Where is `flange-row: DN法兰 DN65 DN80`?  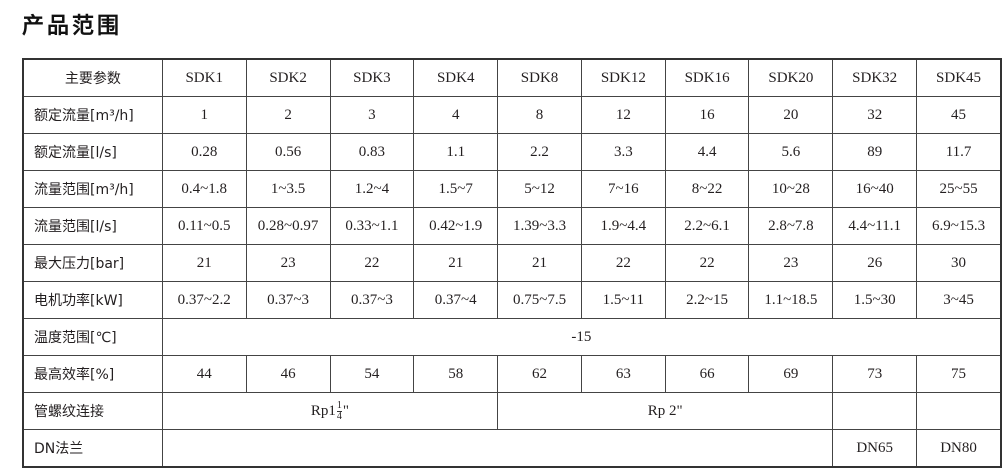 flange-row: DN法兰 DN65 DN80 is located at coordinates (512, 448).